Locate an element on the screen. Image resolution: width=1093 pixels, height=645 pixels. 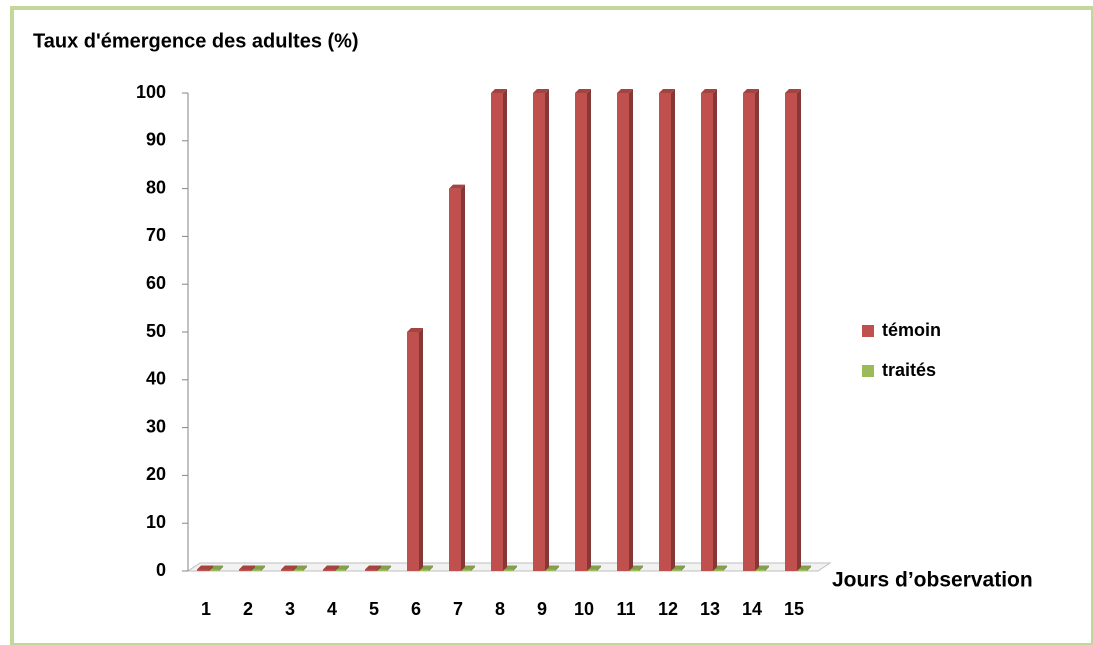
y-tick-label: 70 is located at coordinates (156, 235).